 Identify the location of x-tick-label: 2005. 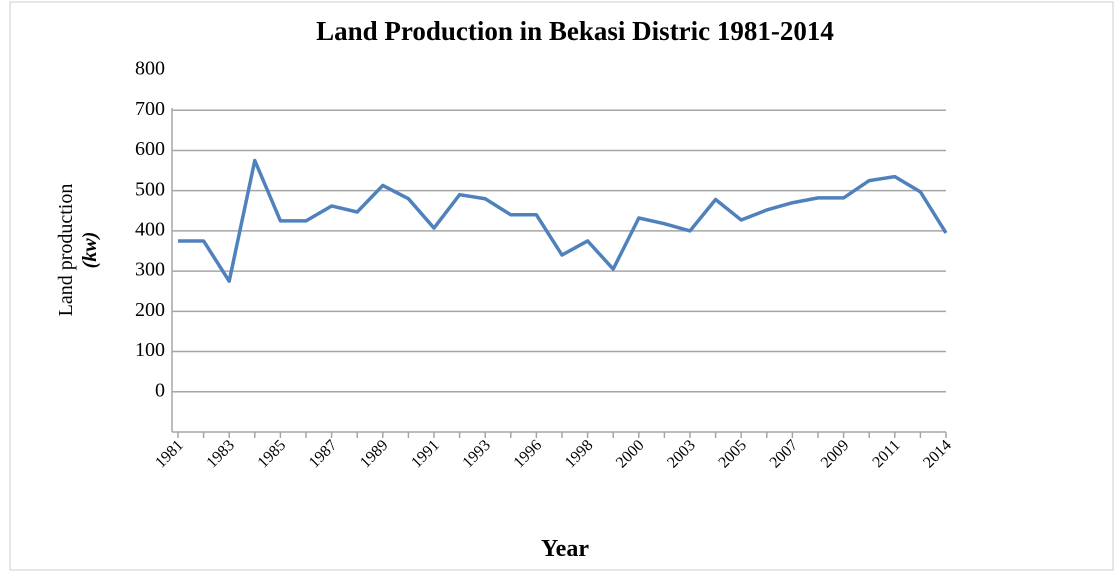
(732, 454).